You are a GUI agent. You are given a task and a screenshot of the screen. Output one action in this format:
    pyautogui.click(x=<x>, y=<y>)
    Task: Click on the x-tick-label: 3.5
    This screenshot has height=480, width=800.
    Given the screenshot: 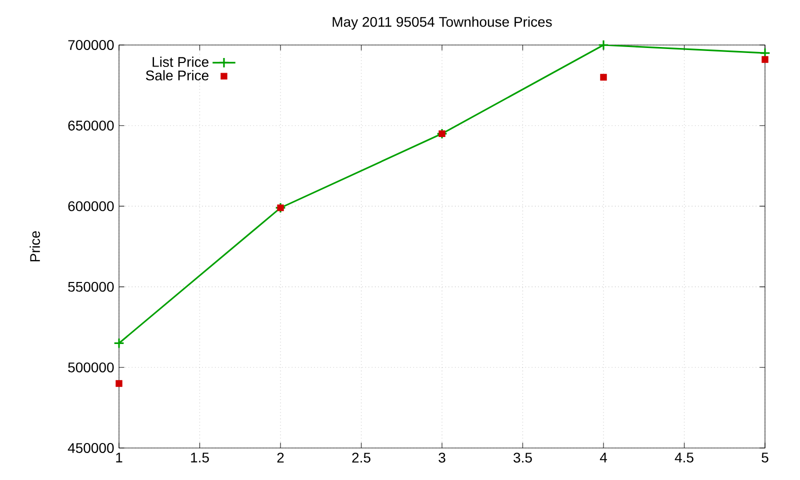 What is the action you would take?
    pyautogui.click(x=523, y=457)
    